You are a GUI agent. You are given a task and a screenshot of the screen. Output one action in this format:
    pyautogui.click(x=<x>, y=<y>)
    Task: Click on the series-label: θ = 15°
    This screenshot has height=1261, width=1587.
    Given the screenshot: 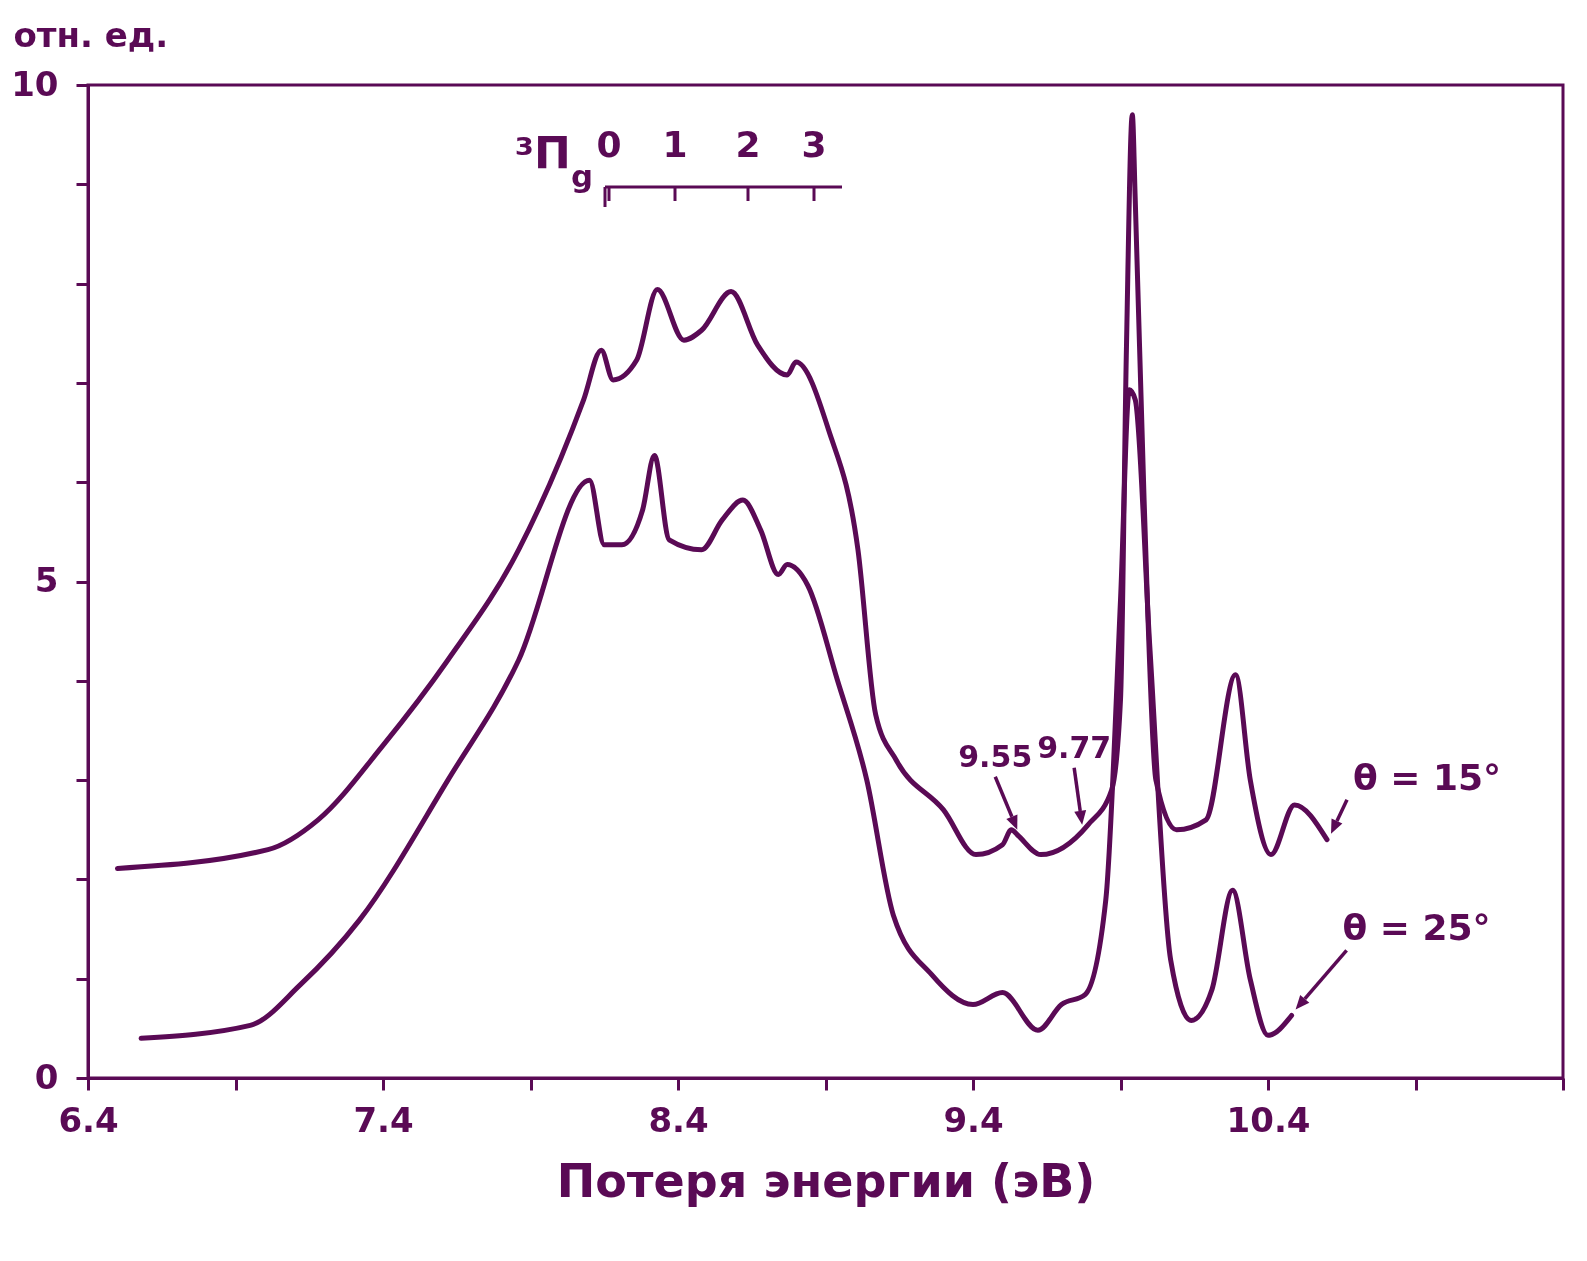 What is the action you would take?
    pyautogui.click(x=1427, y=777)
    